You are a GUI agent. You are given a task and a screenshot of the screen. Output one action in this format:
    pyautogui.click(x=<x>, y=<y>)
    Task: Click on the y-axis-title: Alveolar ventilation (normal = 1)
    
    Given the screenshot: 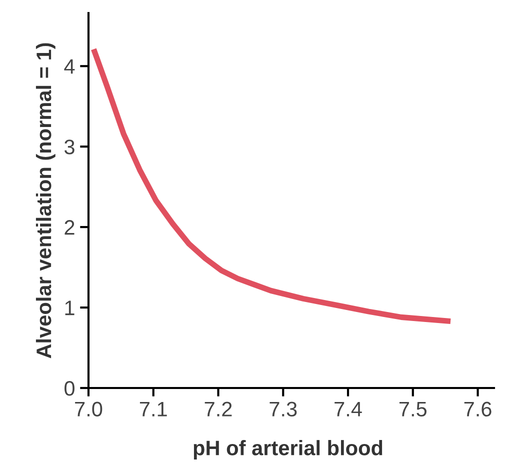 What is the action you would take?
    pyautogui.click(x=46, y=200)
    